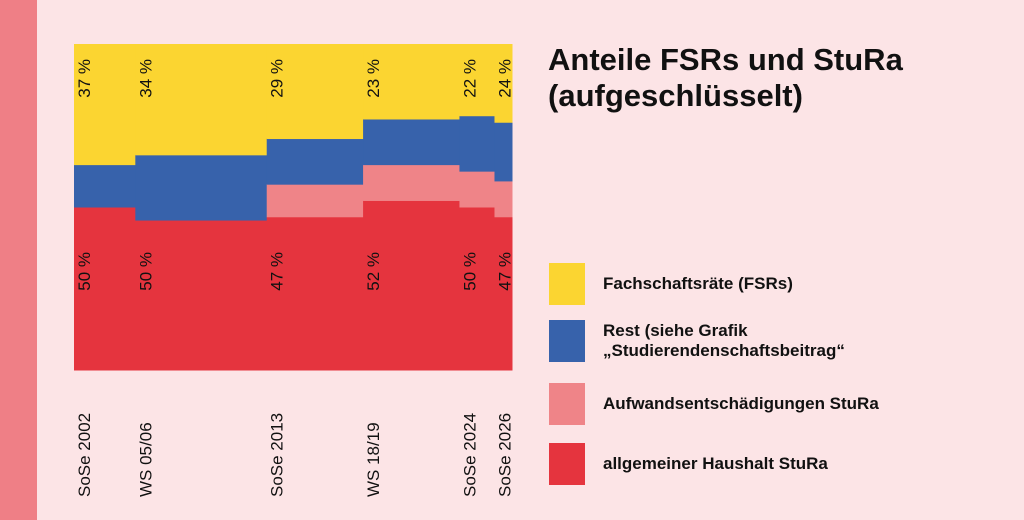 The image size is (1024, 520). I want to click on top-data-label: 37 %, so click(84, 78).